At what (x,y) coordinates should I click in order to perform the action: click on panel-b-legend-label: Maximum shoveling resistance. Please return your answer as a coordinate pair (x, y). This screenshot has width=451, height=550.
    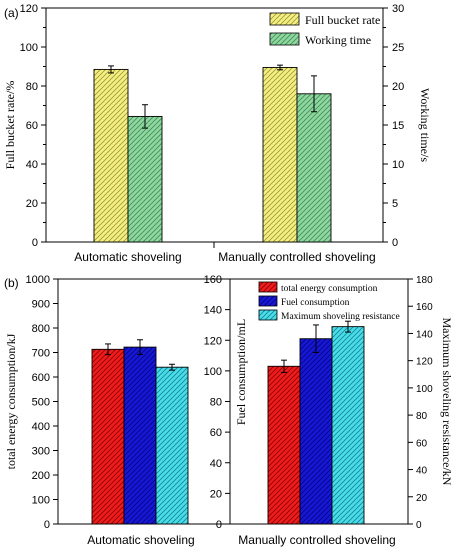
    Looking at the image, I should click on (340, 317).